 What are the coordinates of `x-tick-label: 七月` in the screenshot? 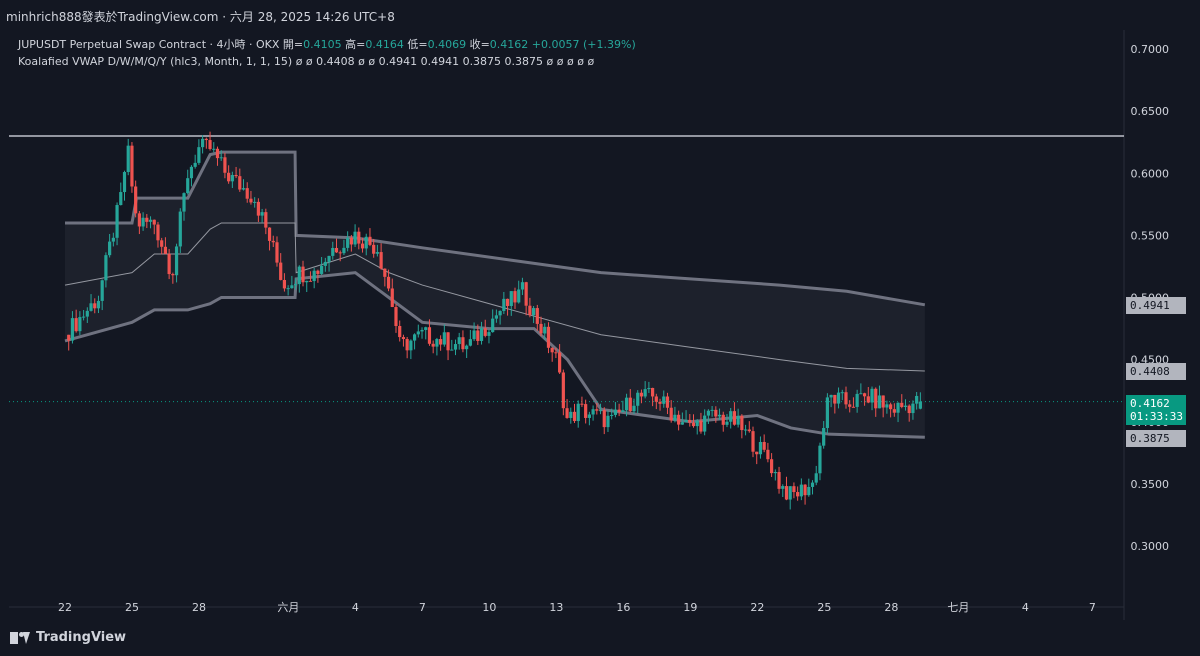 It's located at (958, 607).